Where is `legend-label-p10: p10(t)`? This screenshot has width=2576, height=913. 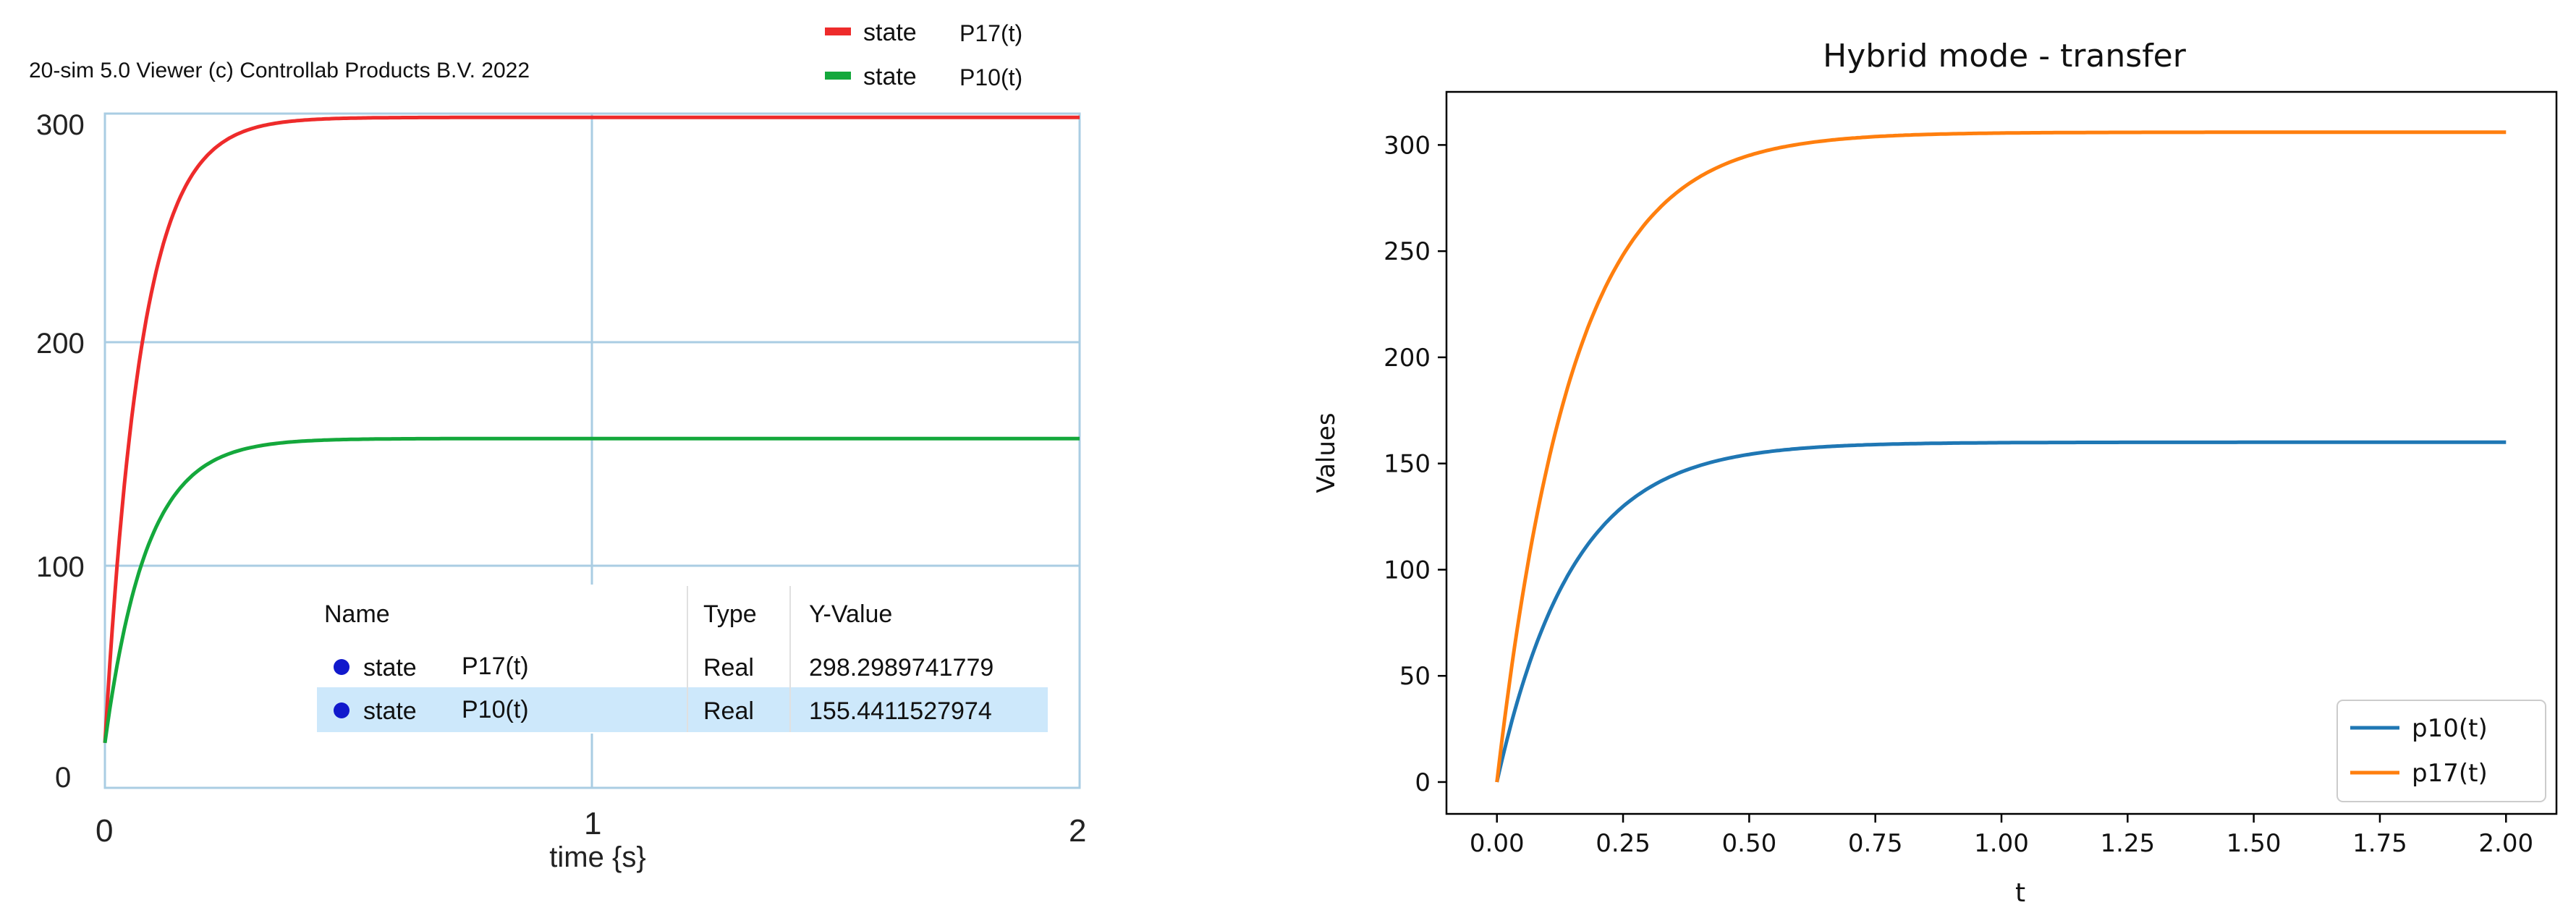 legend-label-p10: p10(t) is located at coordinates (2450, 728).